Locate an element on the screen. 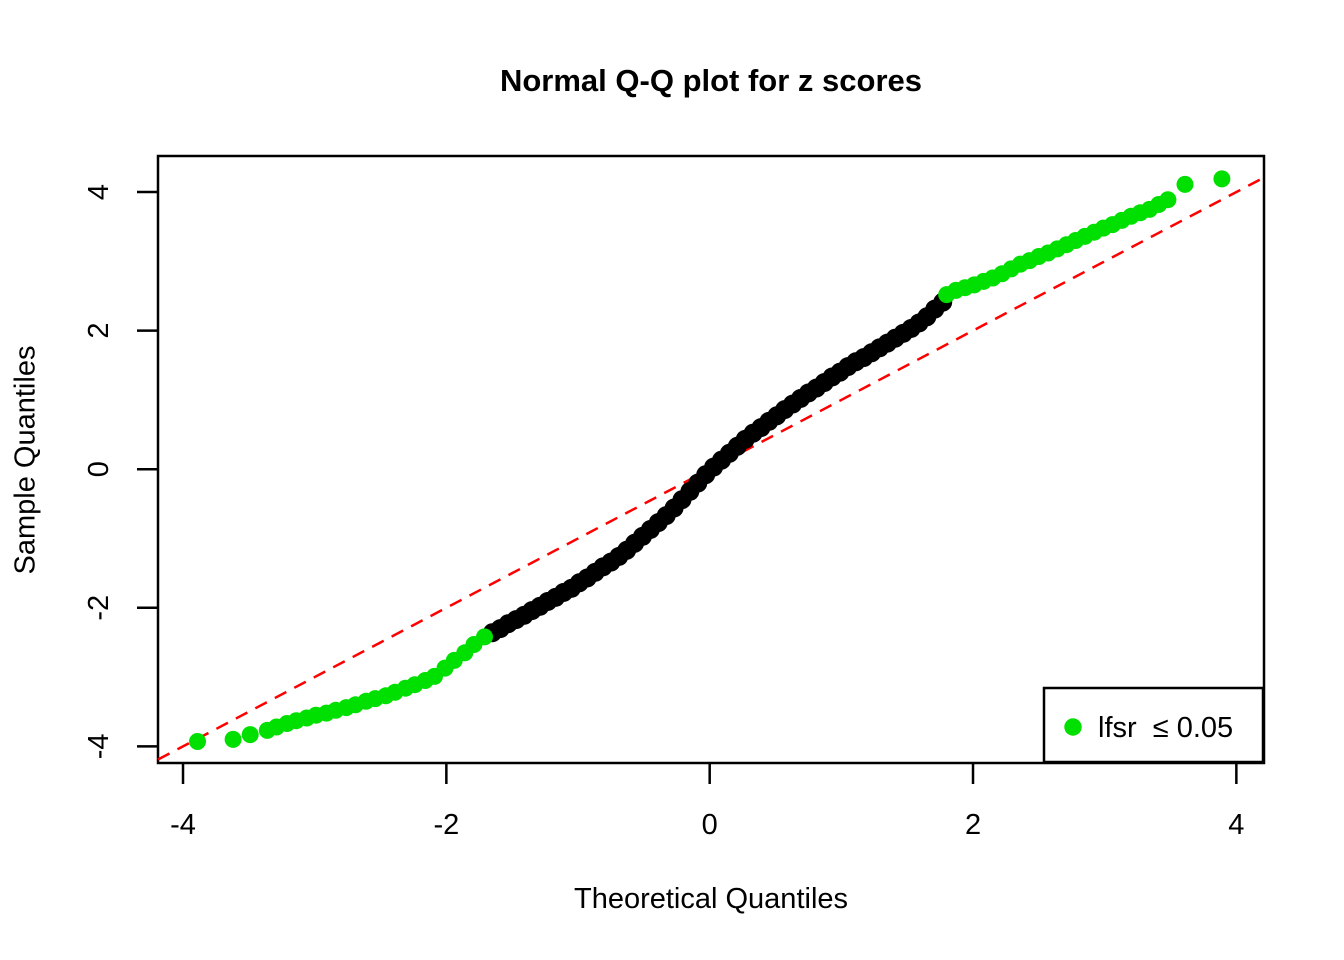 Image resolution: width=1344 pixels, height=960 pixels. y-axis-label: Sample Quantiles is located at coordinates (25, 460).